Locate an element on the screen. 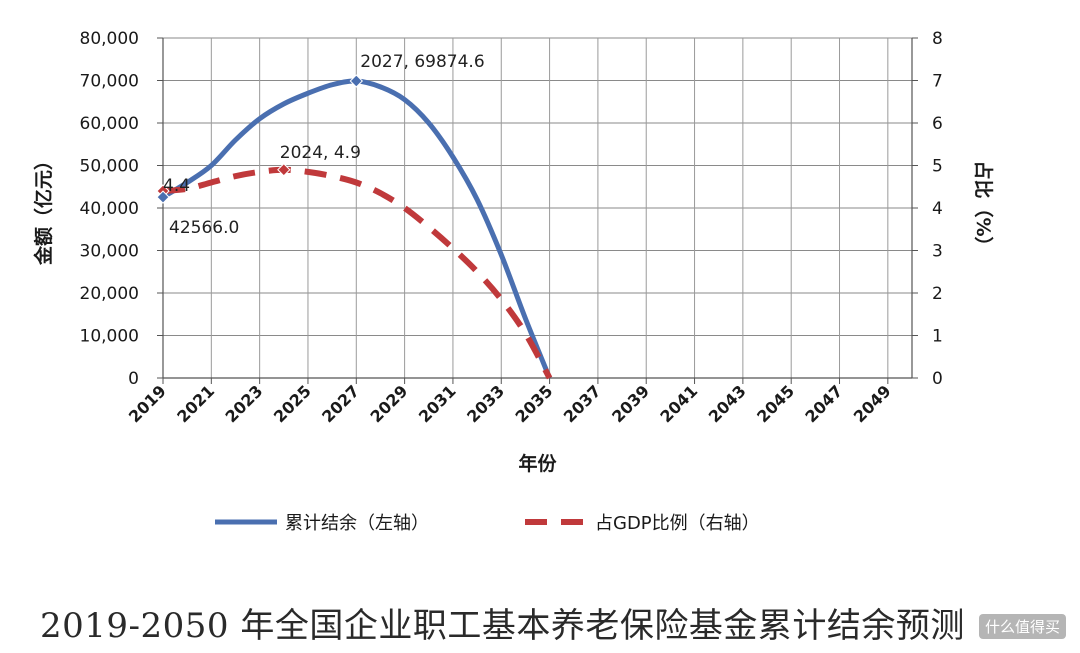 The width and height of the screenshot is (1080, 653). y-right-tick-label: 0 is located at coordinates (937, 379).